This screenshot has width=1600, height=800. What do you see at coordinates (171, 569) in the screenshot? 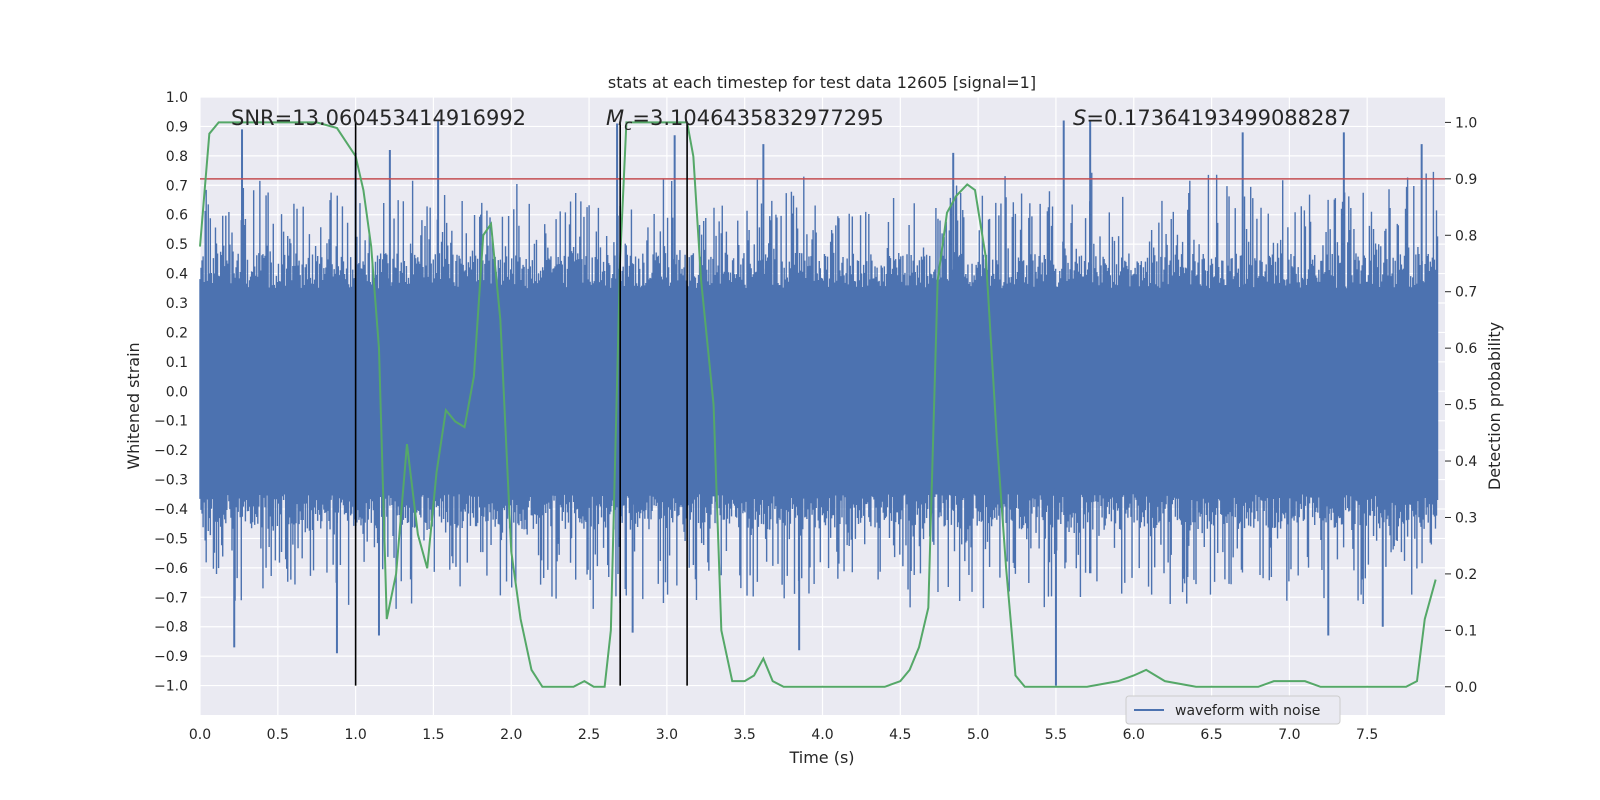
I see `y-tick-label: −0.6` at bounding box center [171, 569].